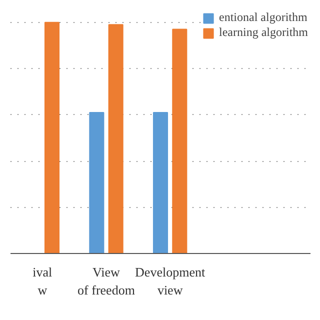  Describe the element at coordinates (263, 32) in the screenshot. I see `legend-label: learning algorithm` at that location.